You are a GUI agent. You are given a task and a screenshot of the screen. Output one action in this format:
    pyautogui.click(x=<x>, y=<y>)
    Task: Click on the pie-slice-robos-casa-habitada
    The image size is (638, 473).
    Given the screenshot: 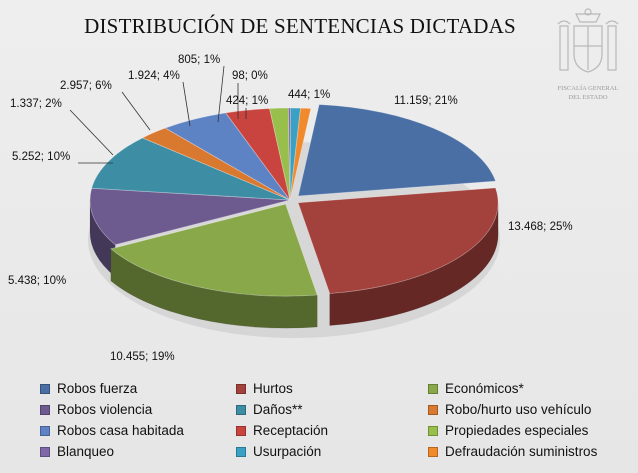 What is the action you would take?
    pyautogui.click(x=227, y=156)
    